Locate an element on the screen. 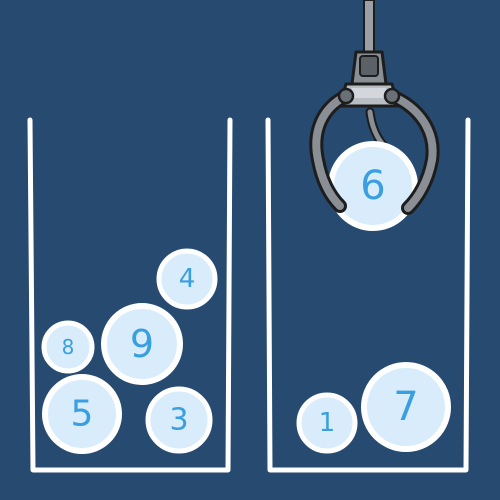  held-ball-6: 6 is located at coordinates (373, 186).